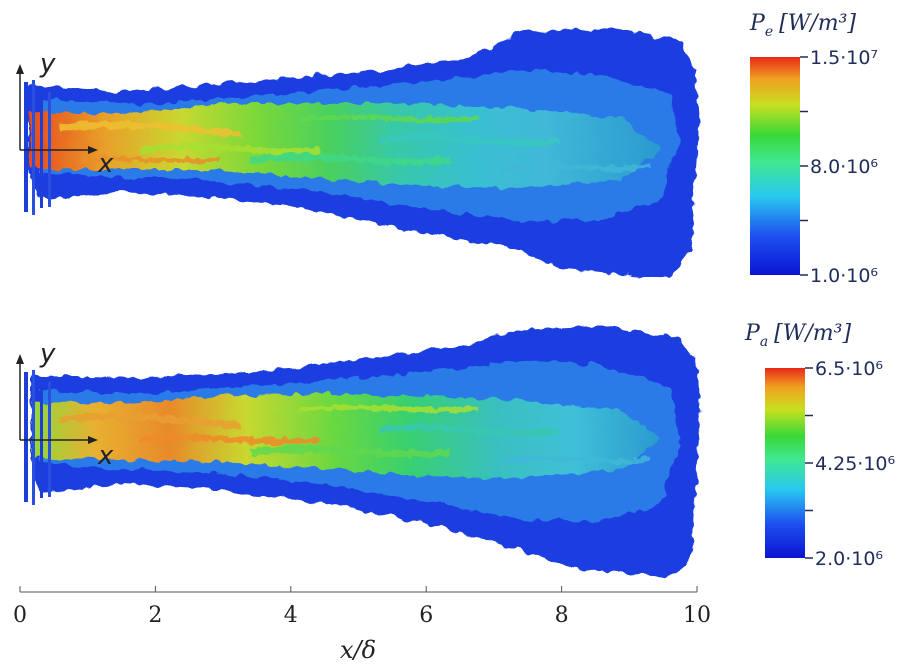 This screenshot has width=916, height=671. Describe the element at coordinates (105, 164) in the screenshot. I see `top-x-axis-glyph: x` at that location.